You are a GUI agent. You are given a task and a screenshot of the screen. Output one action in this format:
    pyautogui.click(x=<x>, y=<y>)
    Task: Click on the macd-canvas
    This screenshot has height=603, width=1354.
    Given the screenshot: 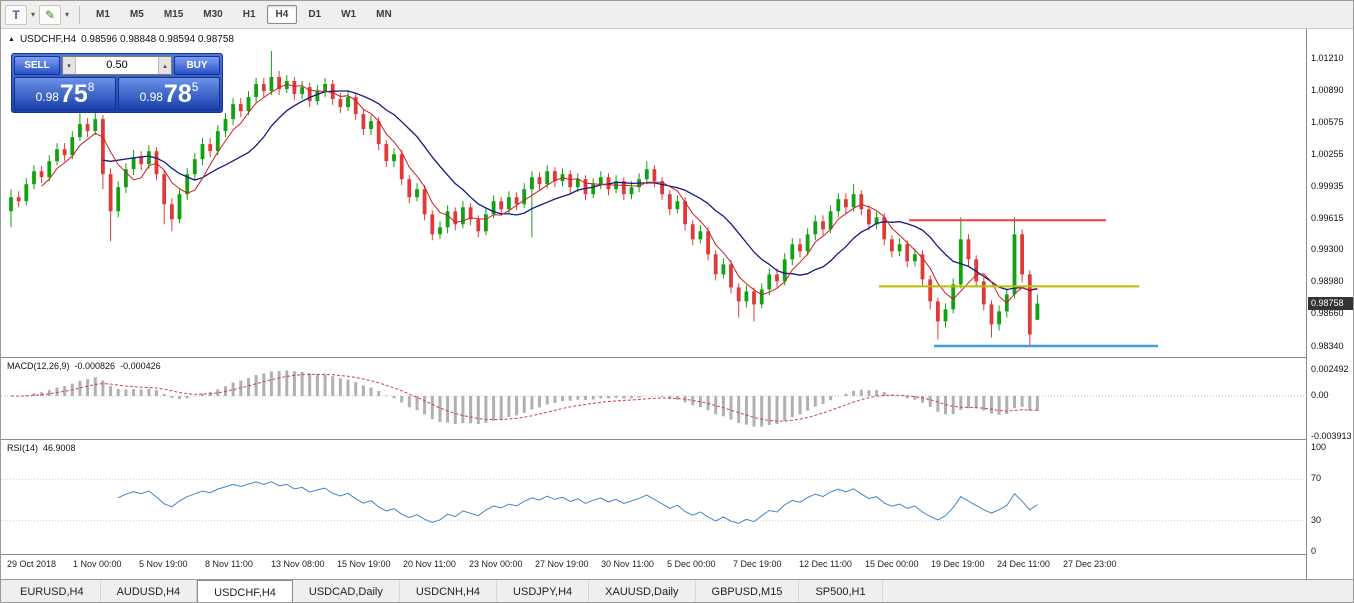 What is the action you would take?
    pyautogui.click(x=653, y=398)
    